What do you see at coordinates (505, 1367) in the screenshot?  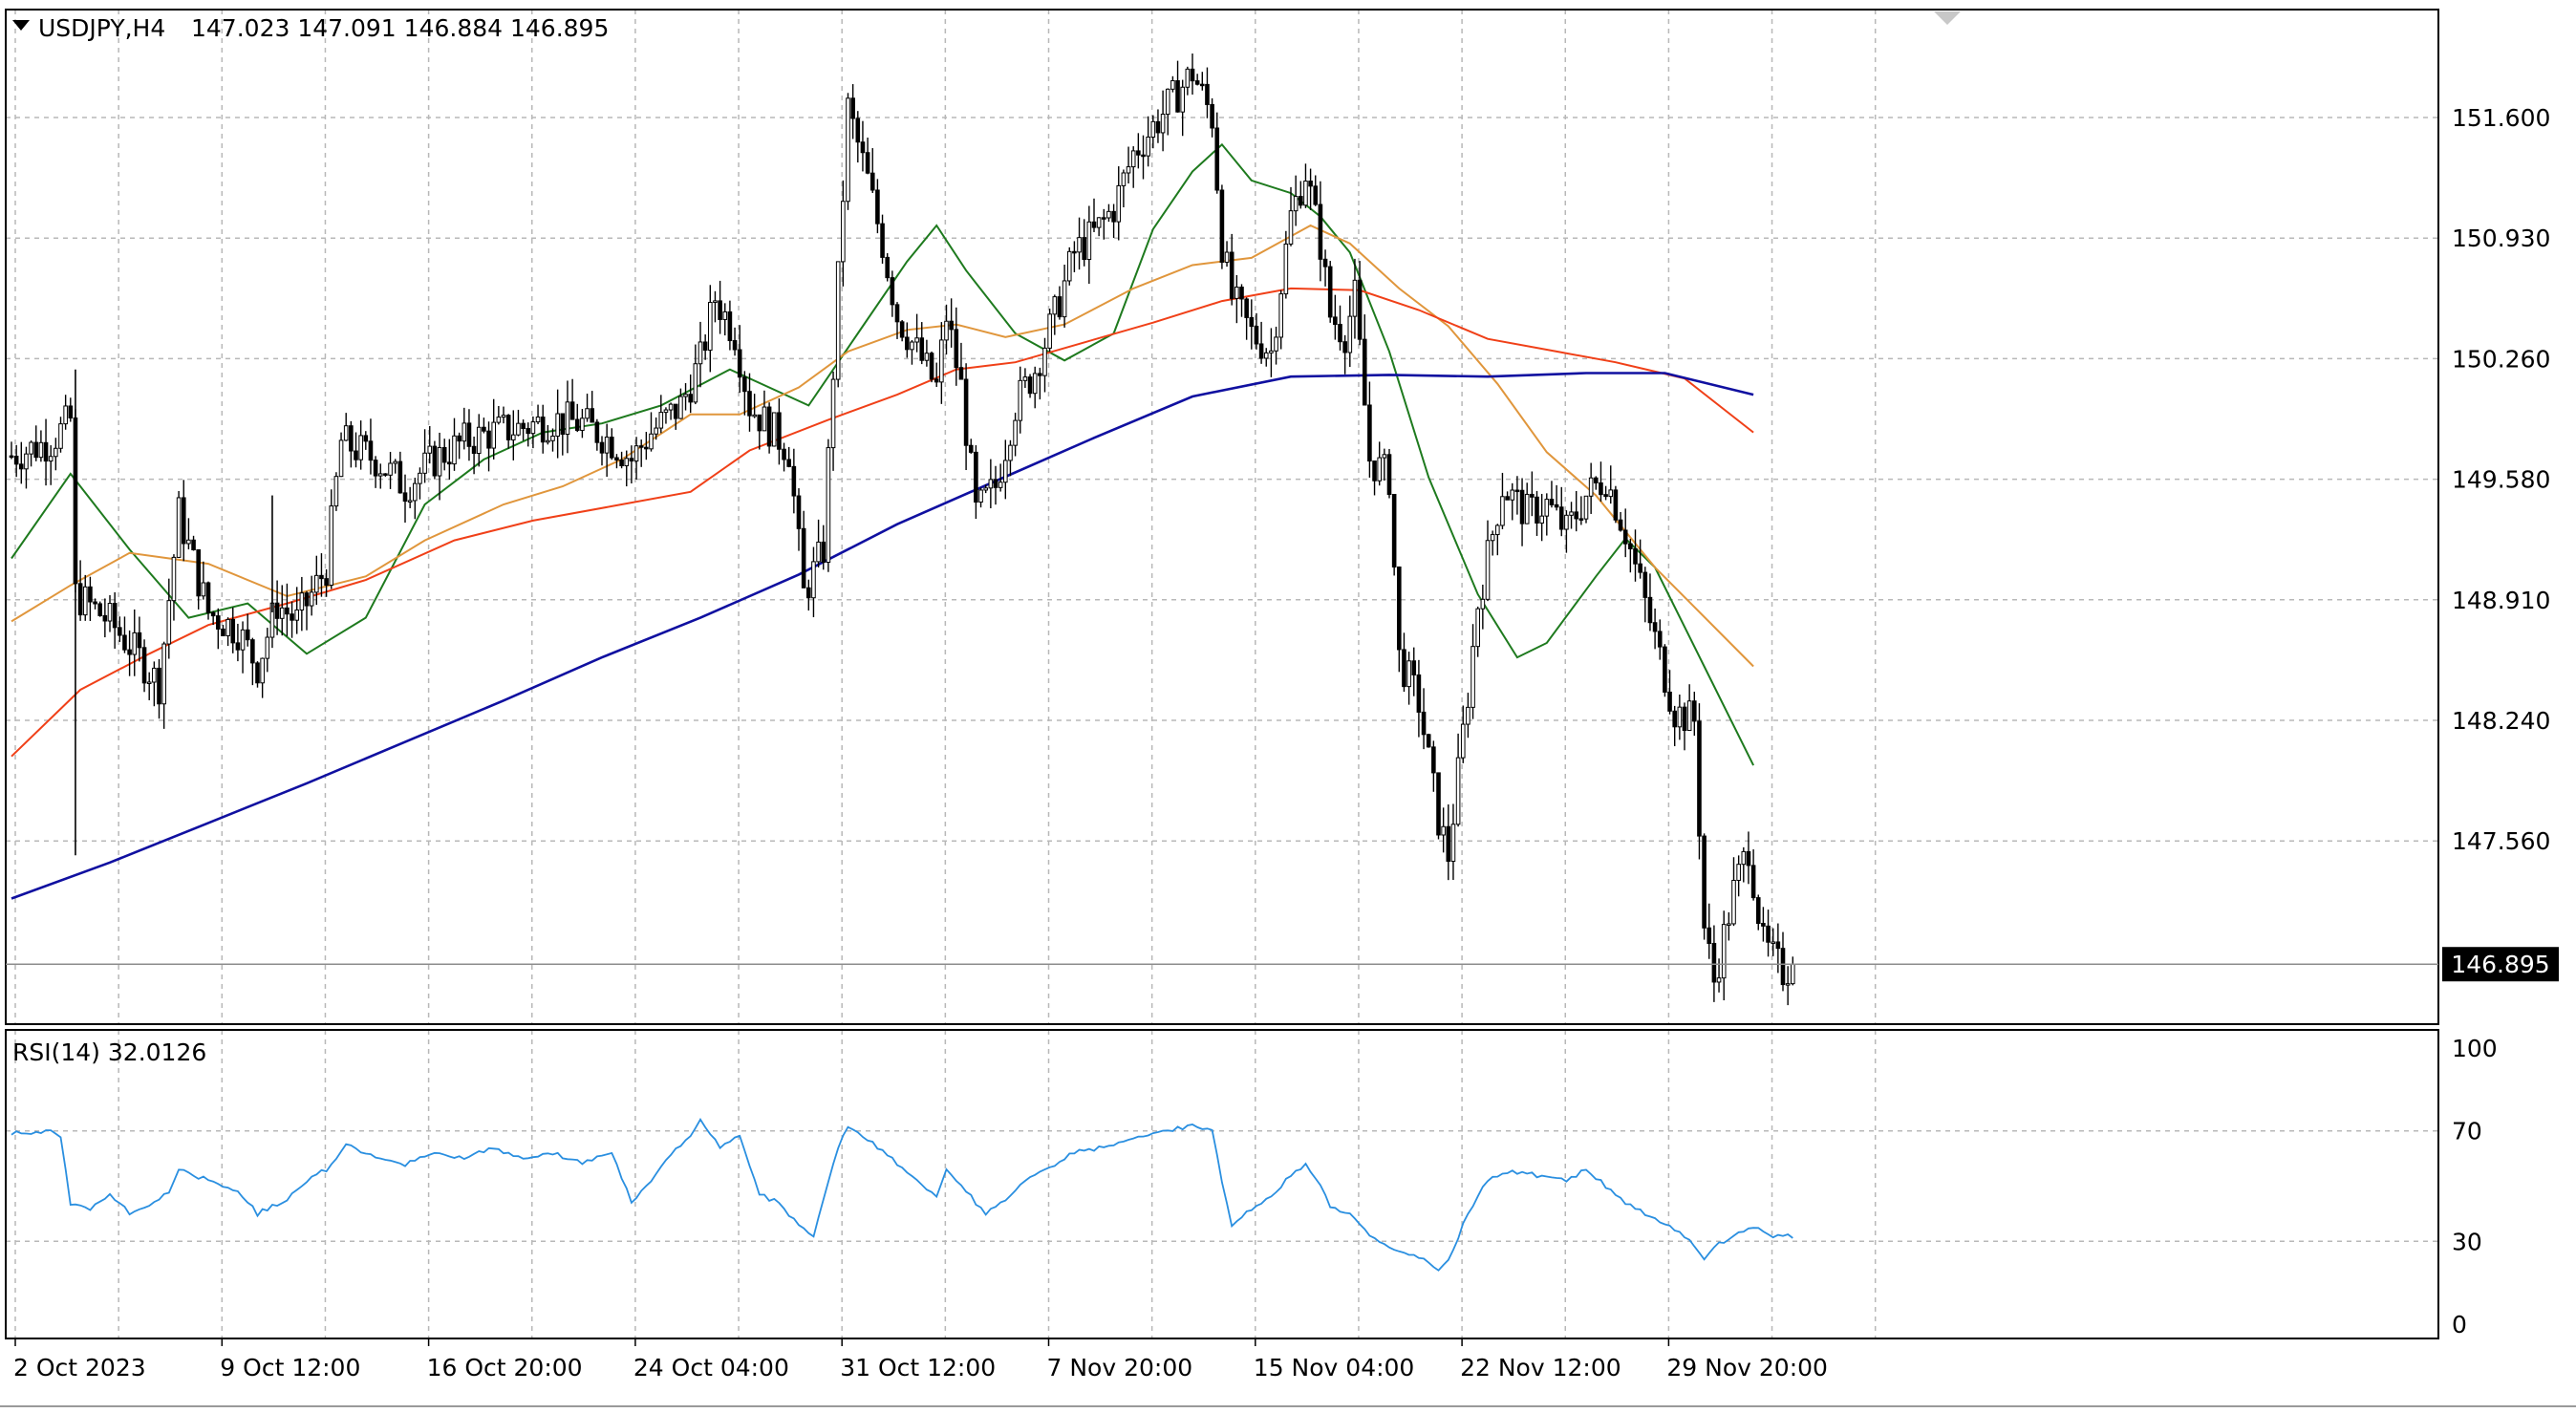 I see `time-tick-label: 16 Oct 20:00` at bounding box center [505, 1367].